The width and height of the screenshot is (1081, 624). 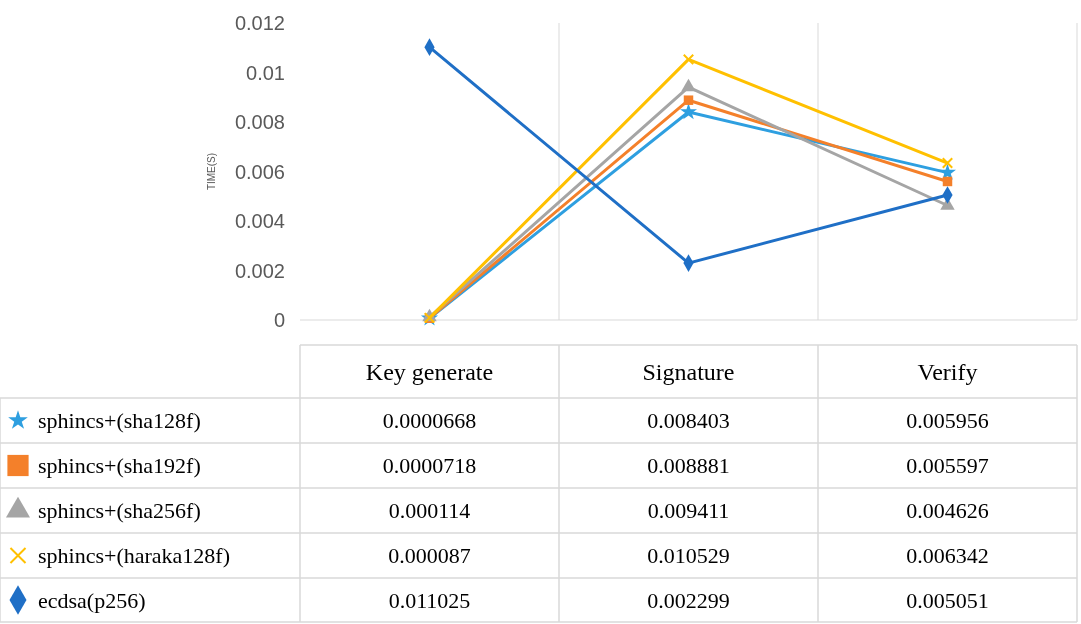 What do you see at coordinates (265, 72) in the screenshot?
I see `y-tick-label: 0.01` at bounding box center [265, 72].